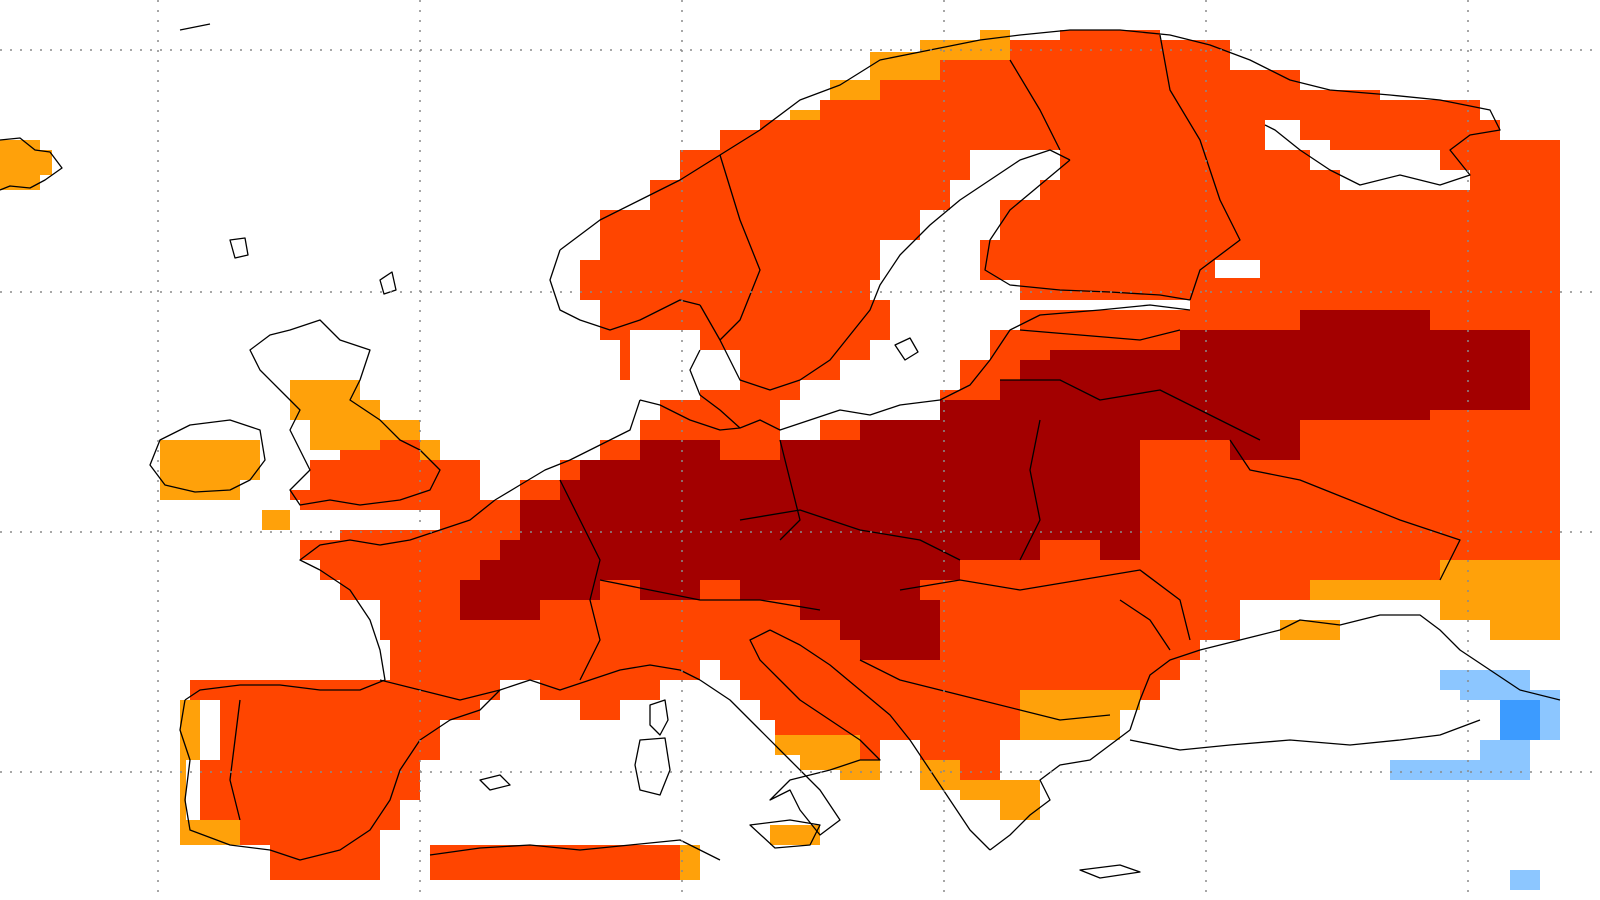  What do you see at coordinates (659, 717) in the screenshot?
I see `corsica-coast` at bounding box center [659, 717].